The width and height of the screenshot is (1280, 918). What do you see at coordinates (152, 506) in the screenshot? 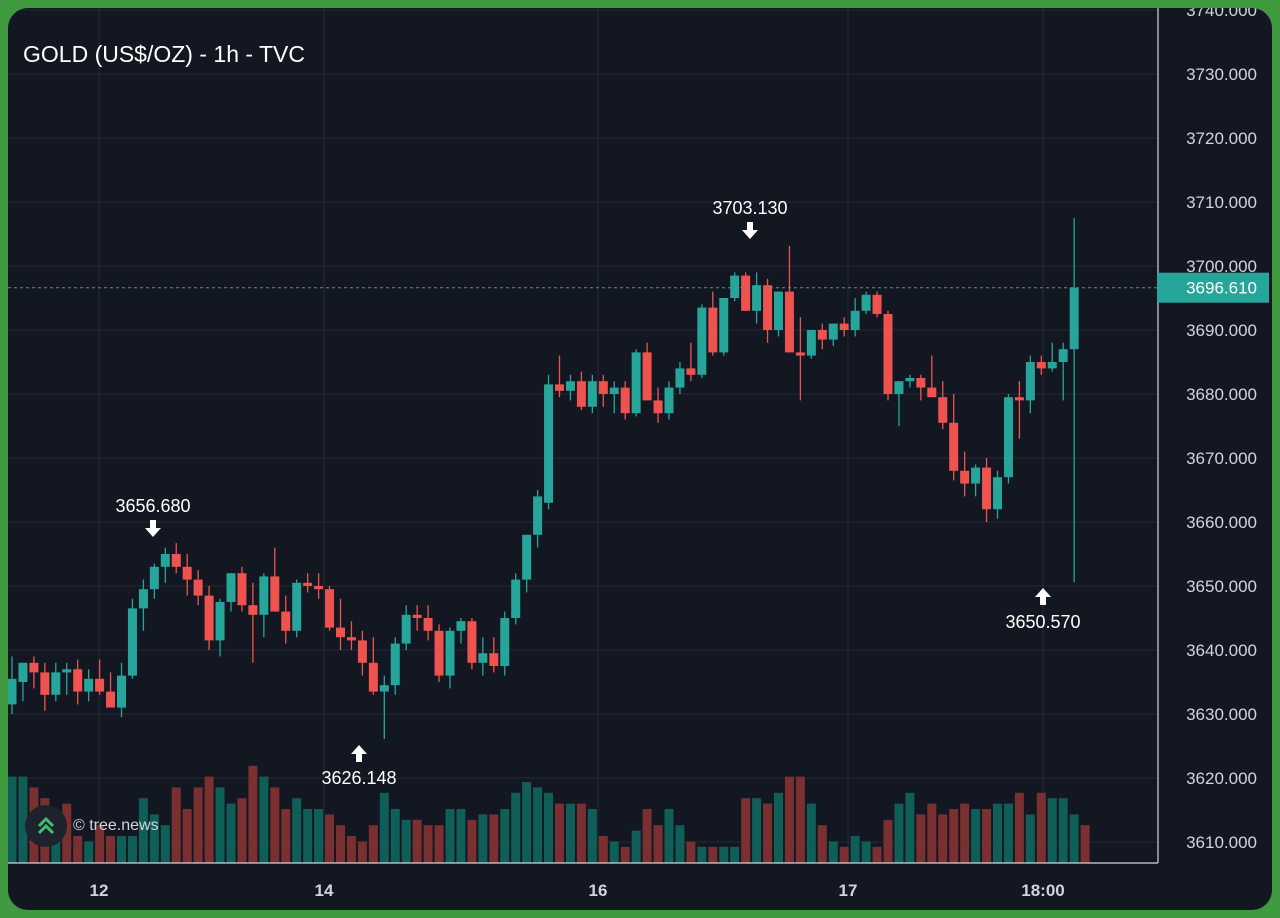
I see `annotation-label: 3656.680` at bounding box center [152, 506].